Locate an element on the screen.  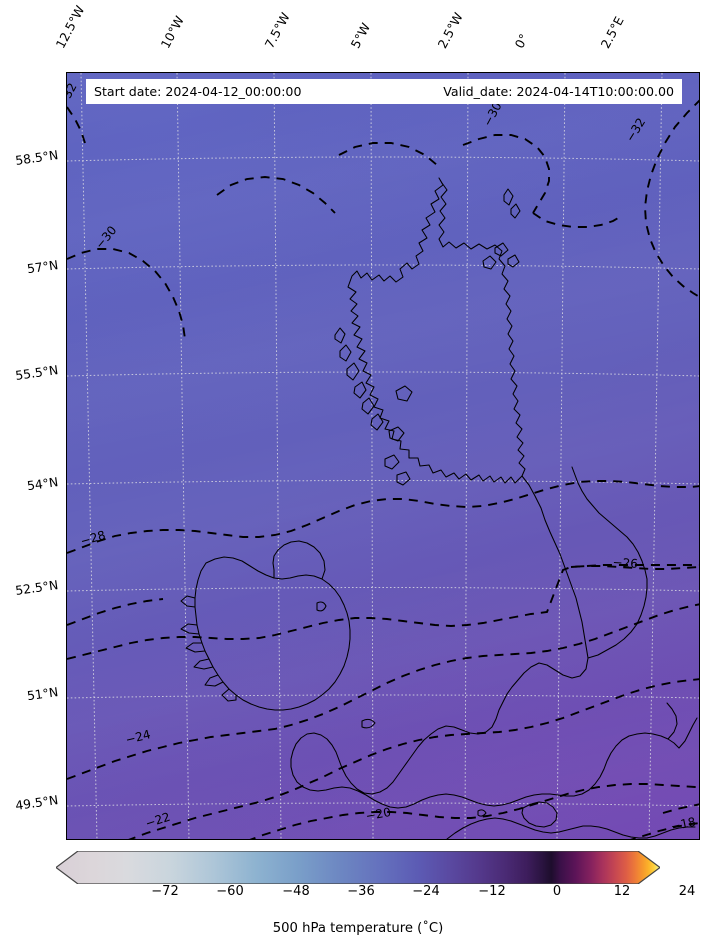
colorbar-gradient is located at coordinates (358, 867).